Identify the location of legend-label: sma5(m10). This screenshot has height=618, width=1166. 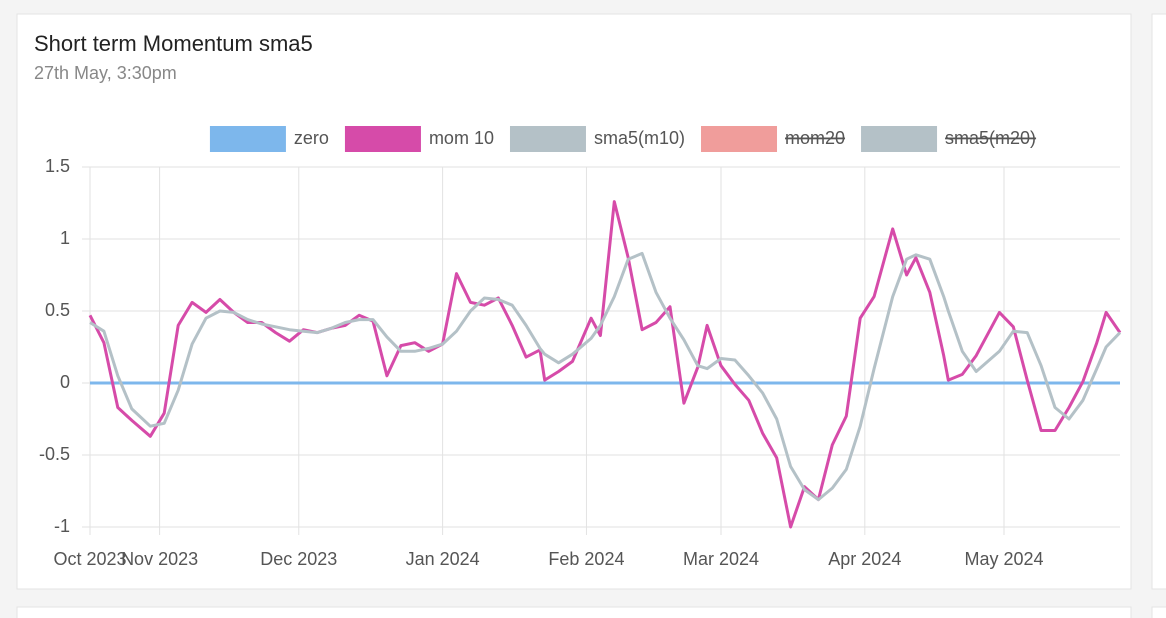
(639, 138).